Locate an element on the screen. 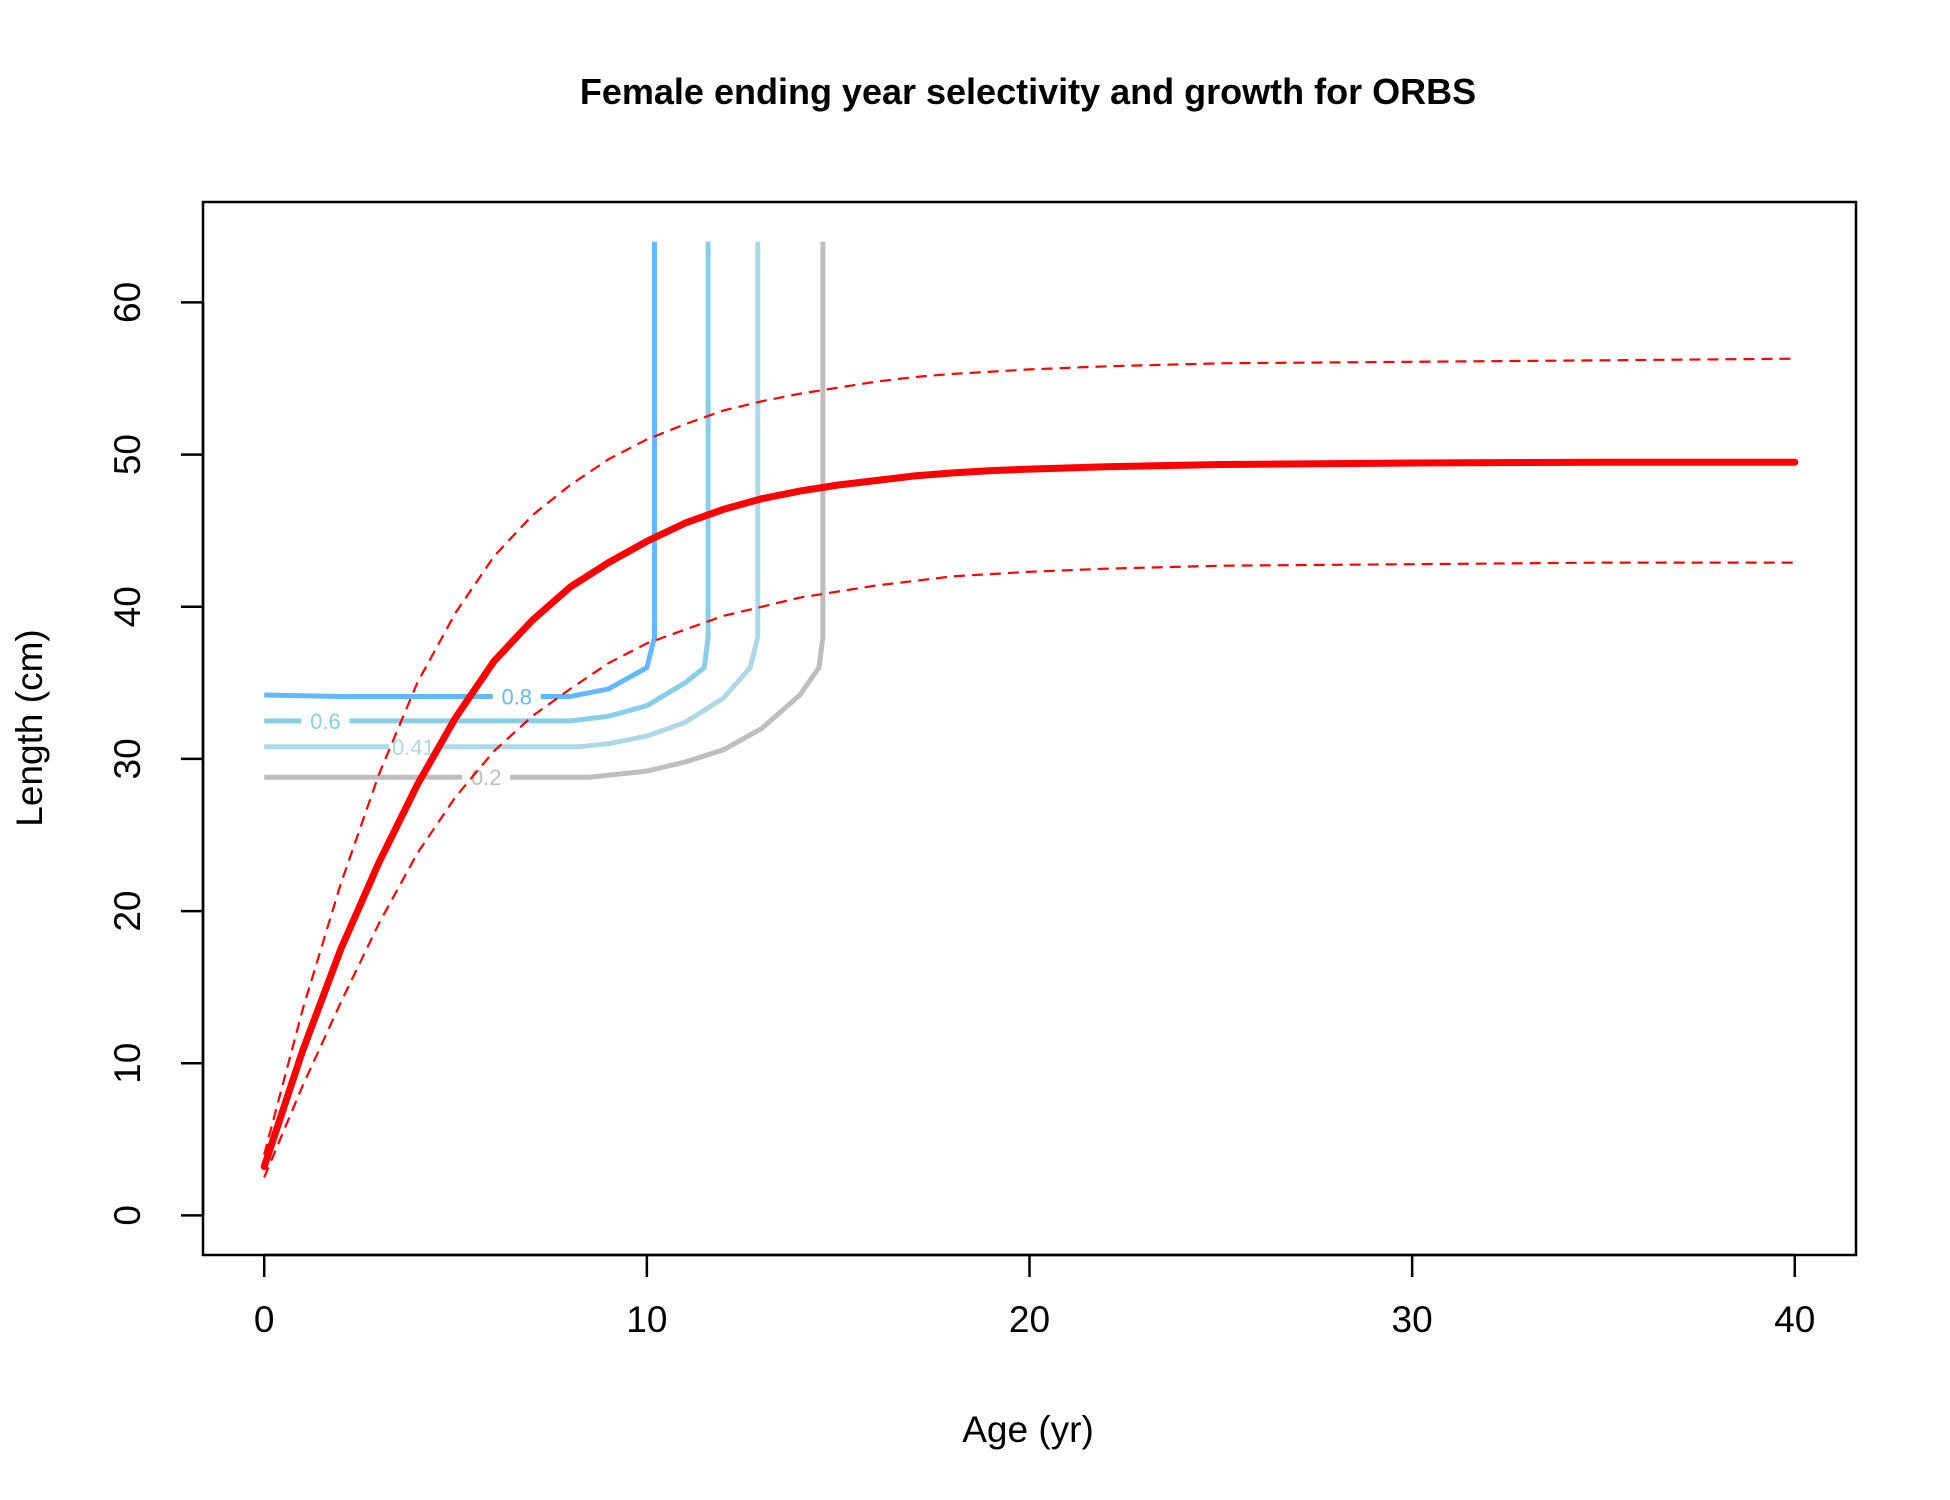 This screenshot has height=1500, width=1950. x-axis: 0 10 20 30 40 is located at coordinates (1034, 1296).